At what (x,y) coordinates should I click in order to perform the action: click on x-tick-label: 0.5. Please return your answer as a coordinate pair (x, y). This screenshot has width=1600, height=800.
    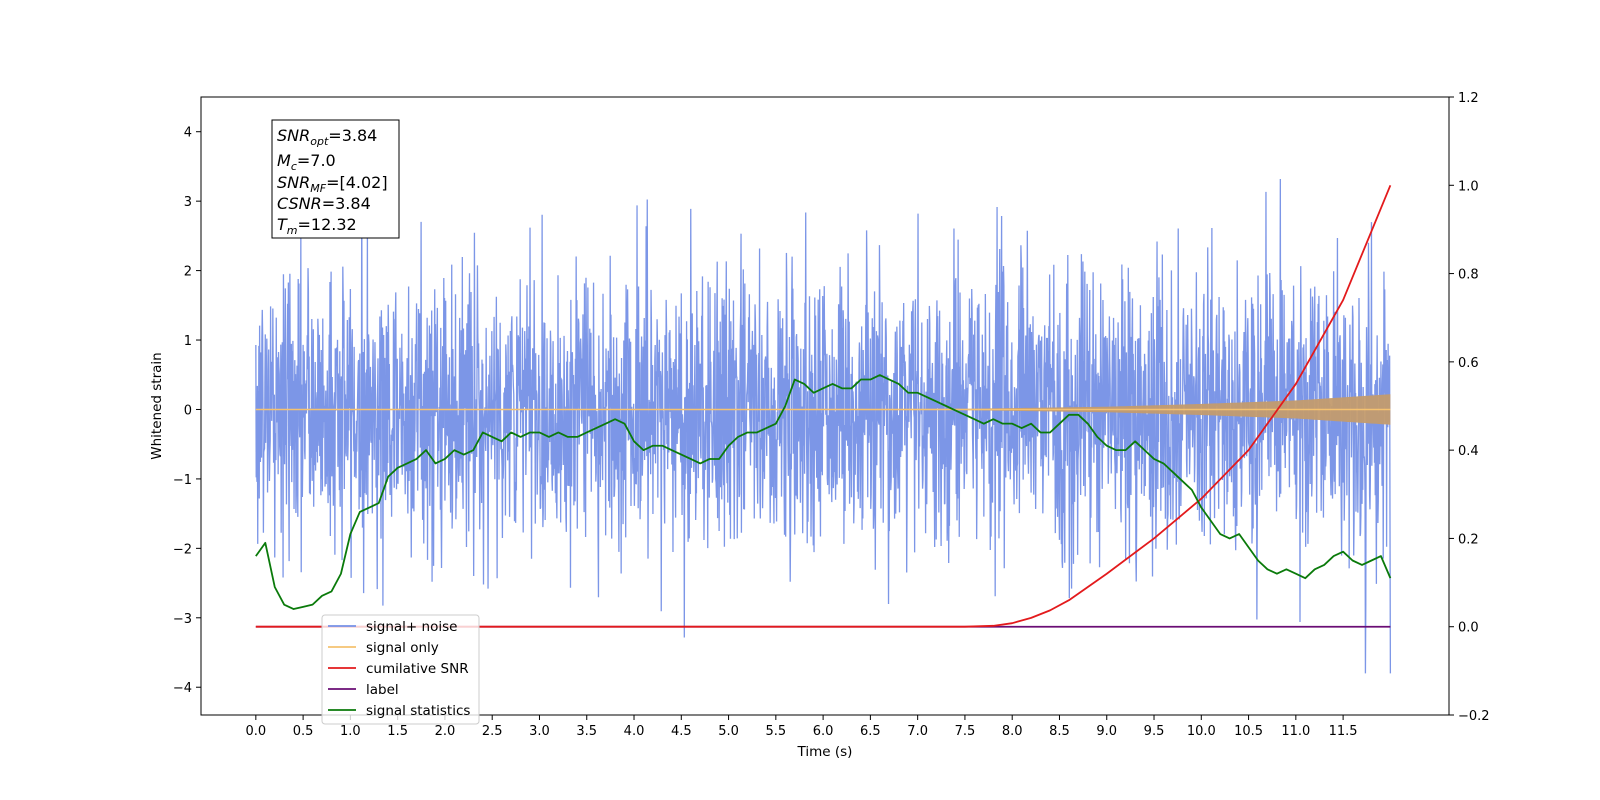
    Looking at the image, I should click on (303, 731).